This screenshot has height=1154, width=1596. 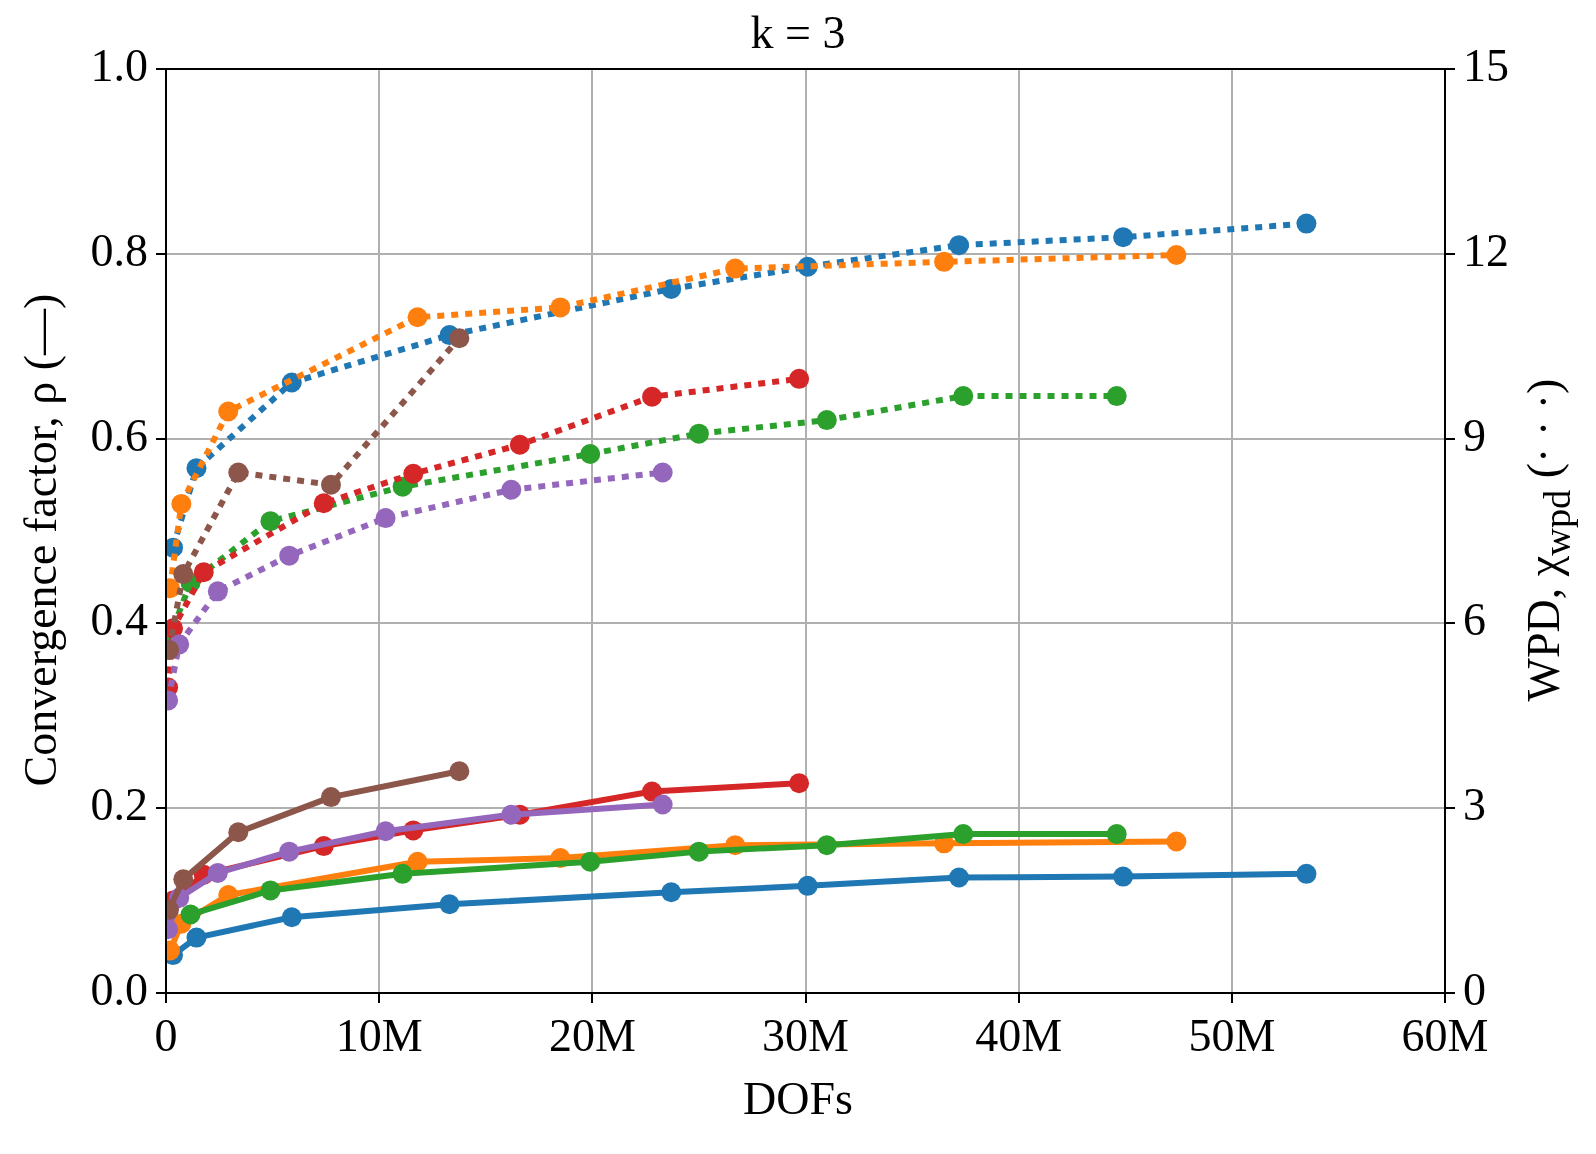 What do you see at coordinates (805, 1035) in the screenshot?
I see `x-tick-label: 30M` at bounding box center [805, 1035].